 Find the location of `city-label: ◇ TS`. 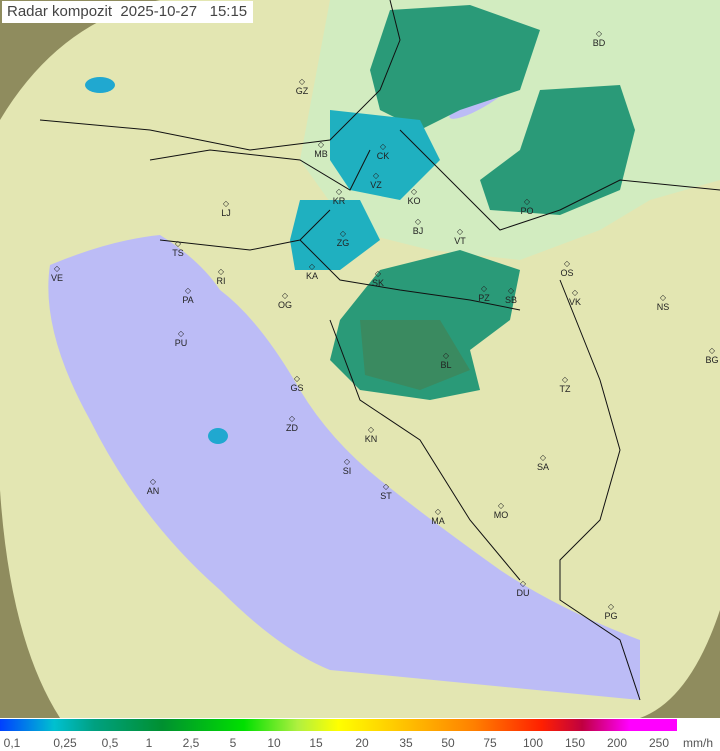

city-label: ◇ TS is located at coordinates (178, 249).